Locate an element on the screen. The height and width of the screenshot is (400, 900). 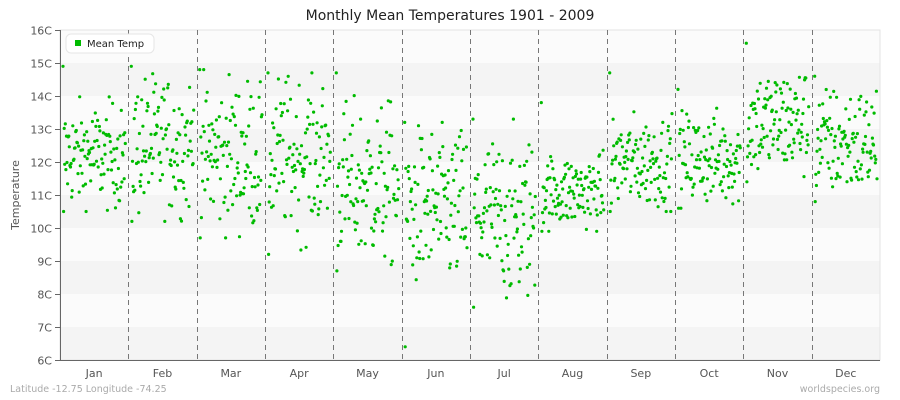
legend-marker-icon is located at coordinates (78, 43).